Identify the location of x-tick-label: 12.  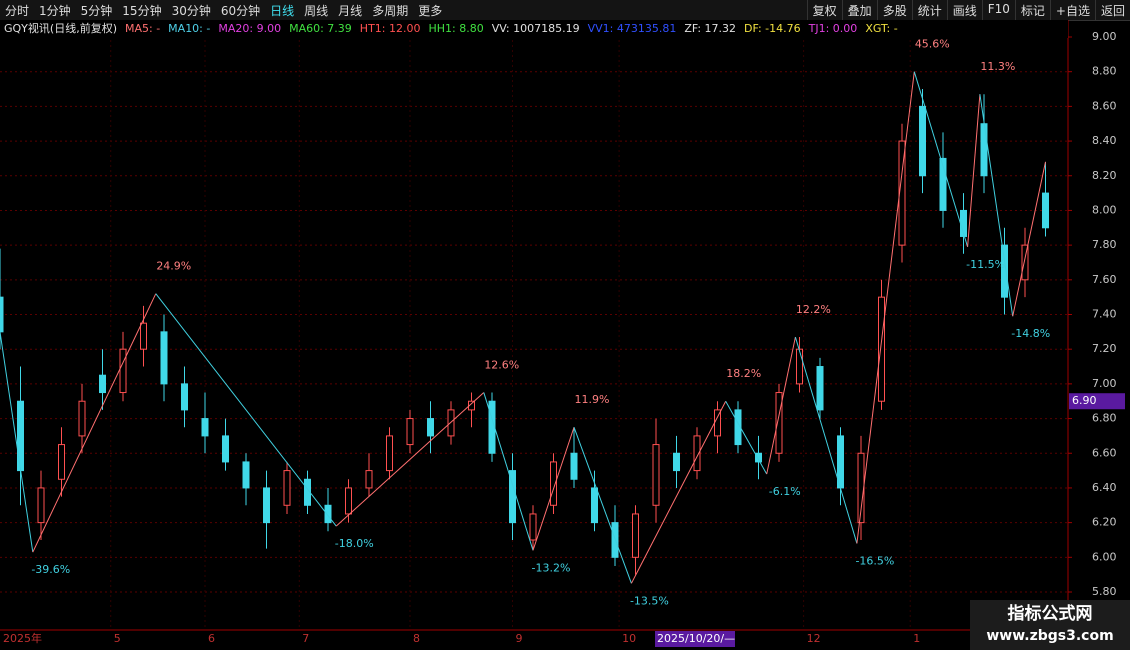
(814, 638).